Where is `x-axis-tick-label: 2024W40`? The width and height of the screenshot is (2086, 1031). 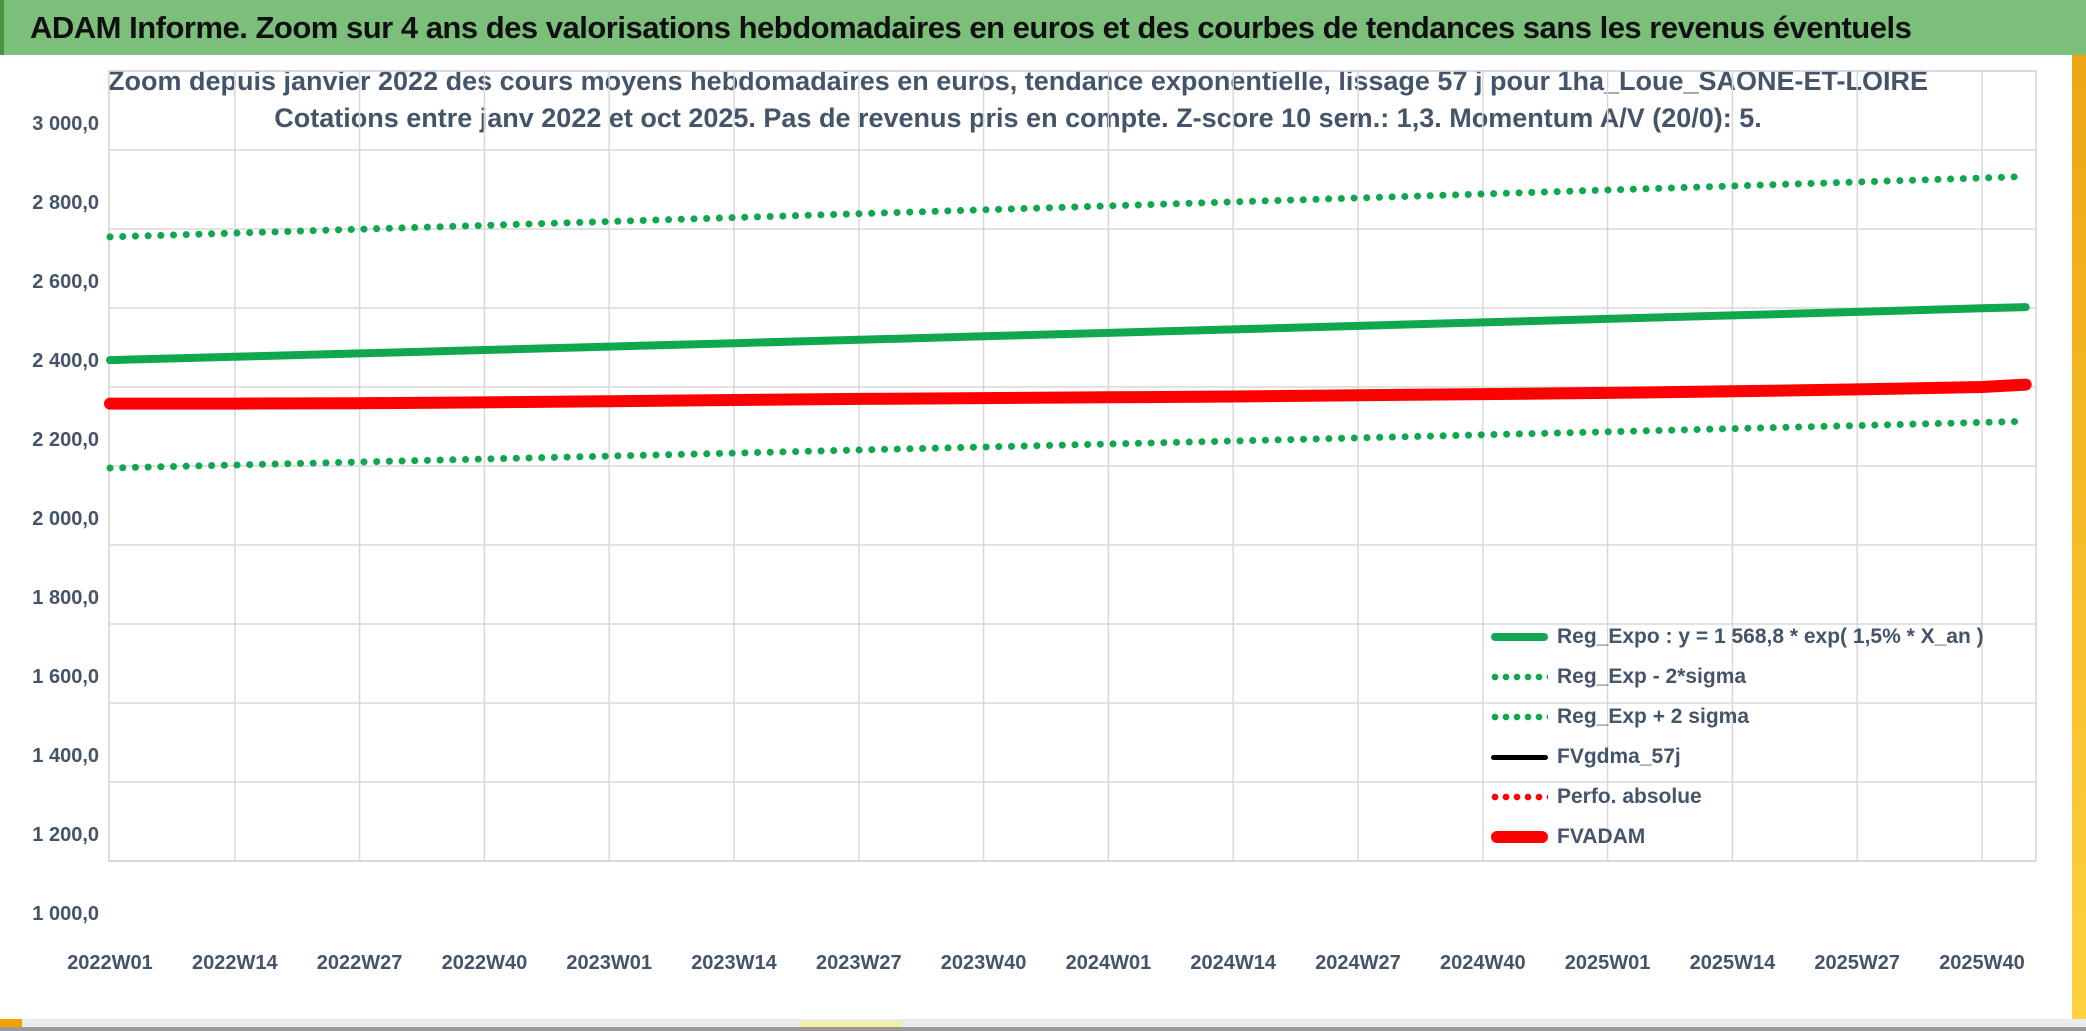
x-axis-tick-label: 2024W40 is located at coordinates (1482, 963).